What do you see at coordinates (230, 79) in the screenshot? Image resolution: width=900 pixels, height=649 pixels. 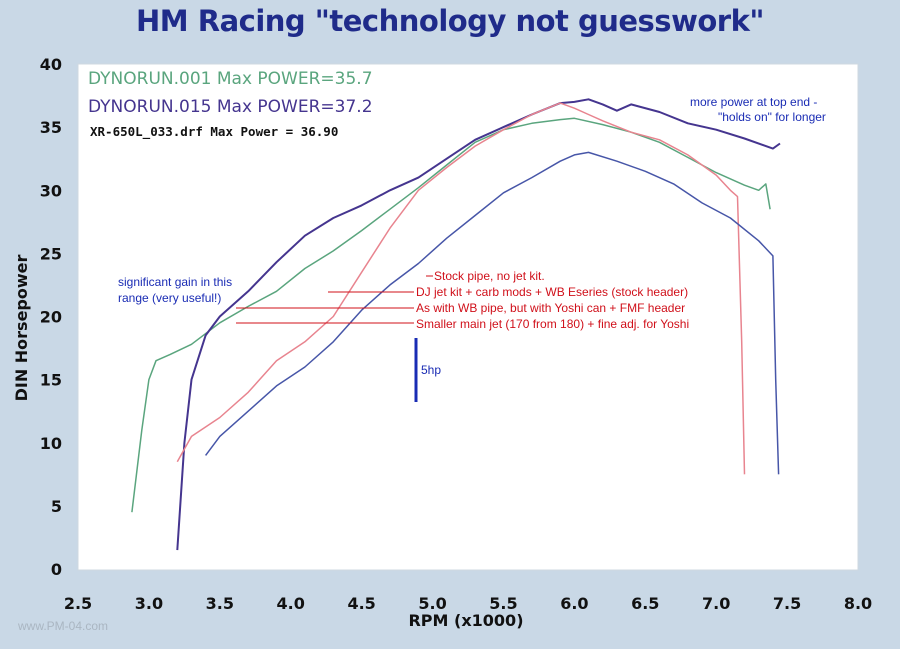 I see `legend-item-dynorun-001: DYNORUN.001 Max POWER=35.7` at bounding box center [230, 79].